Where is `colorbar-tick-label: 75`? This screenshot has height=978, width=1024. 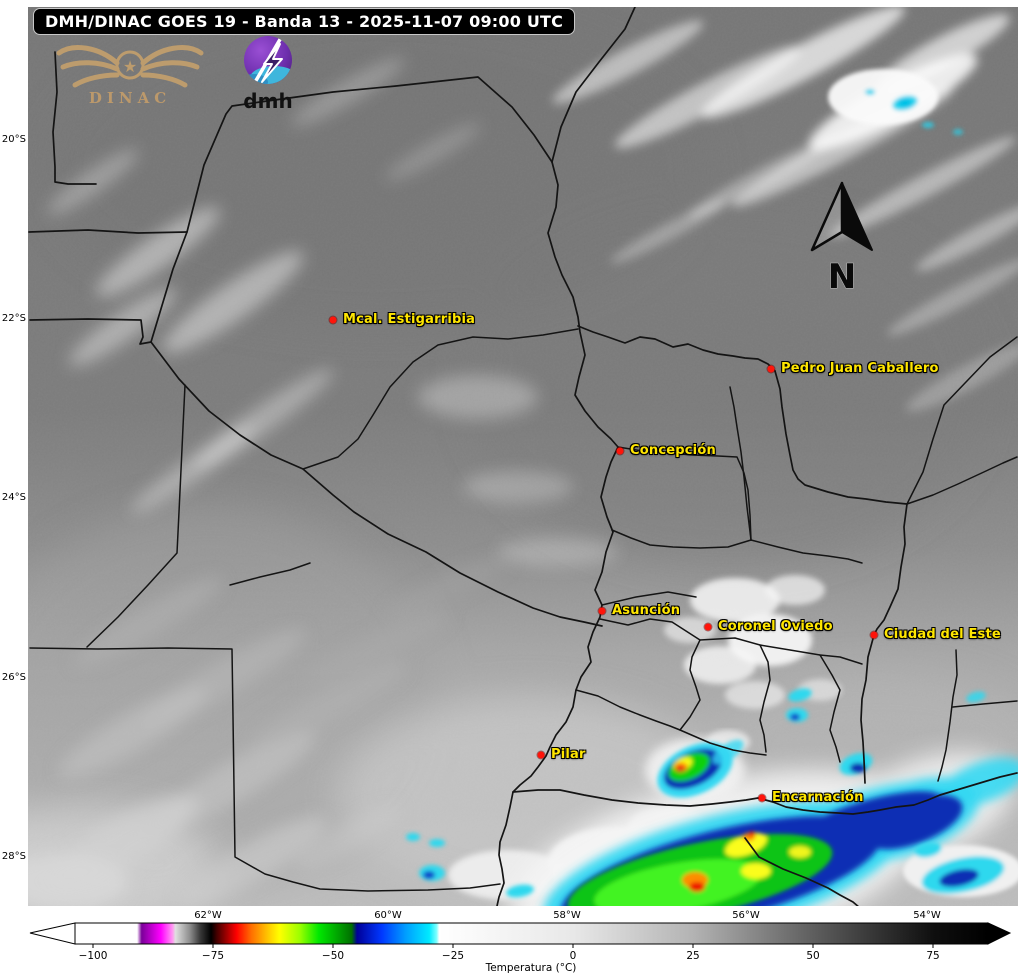
colorbar-tick-label: 75 is located at coordinates (932, 956).